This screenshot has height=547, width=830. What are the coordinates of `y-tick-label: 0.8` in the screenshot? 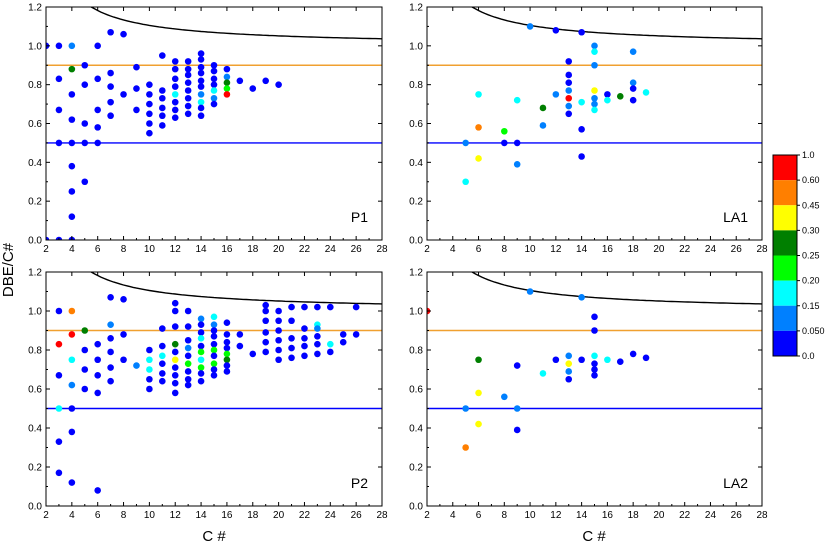 It's located at (416, 351).